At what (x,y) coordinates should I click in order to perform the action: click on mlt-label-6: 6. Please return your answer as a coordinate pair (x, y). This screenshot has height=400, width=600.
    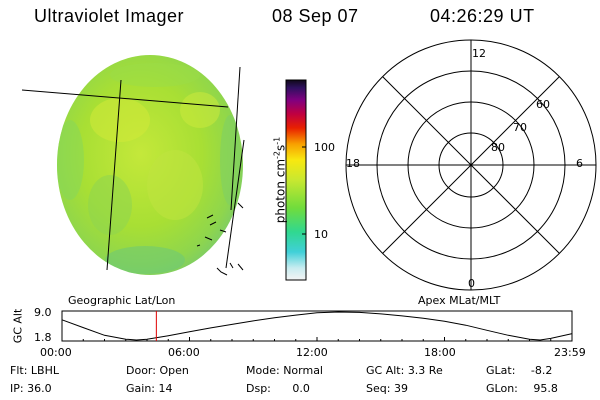
    Looking at the image, I should click on (579, 163).